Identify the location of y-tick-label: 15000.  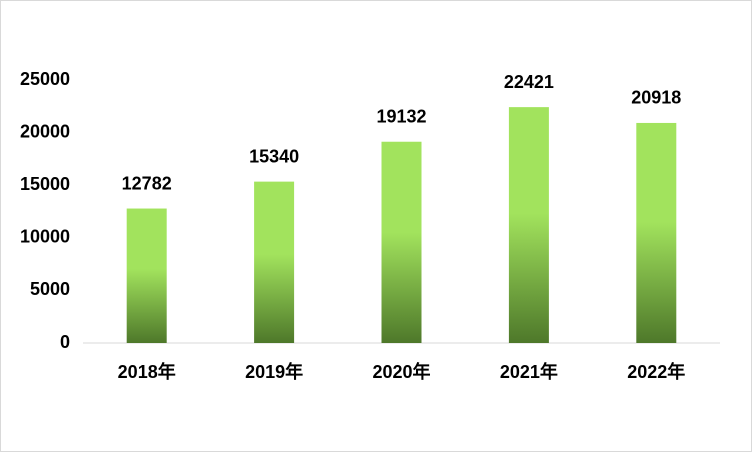
(45, 184).